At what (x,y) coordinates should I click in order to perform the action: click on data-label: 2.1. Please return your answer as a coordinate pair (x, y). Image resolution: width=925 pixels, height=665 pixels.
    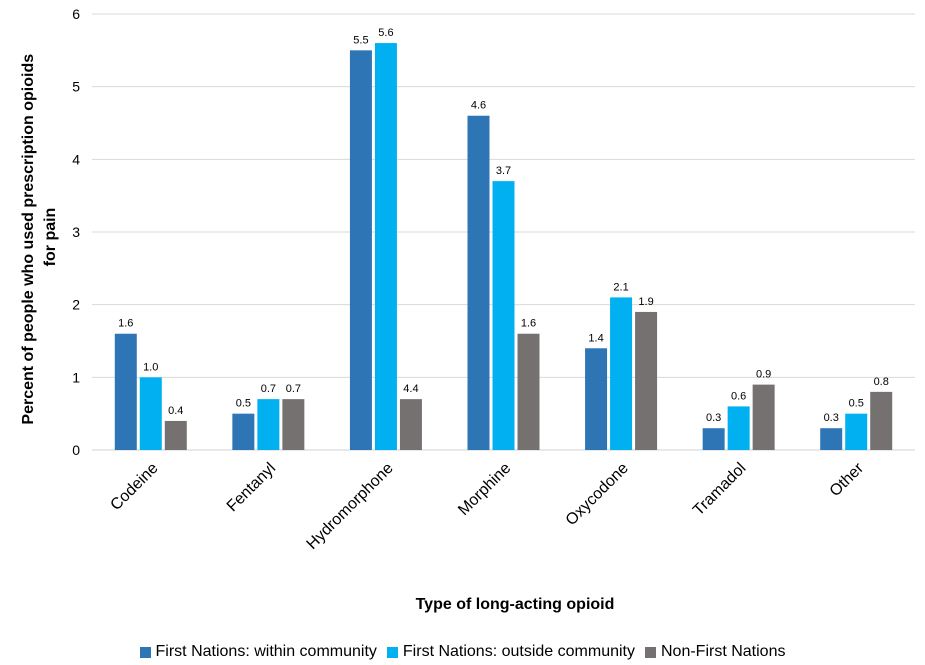
    Looking at the image, I should click on (620, 287).